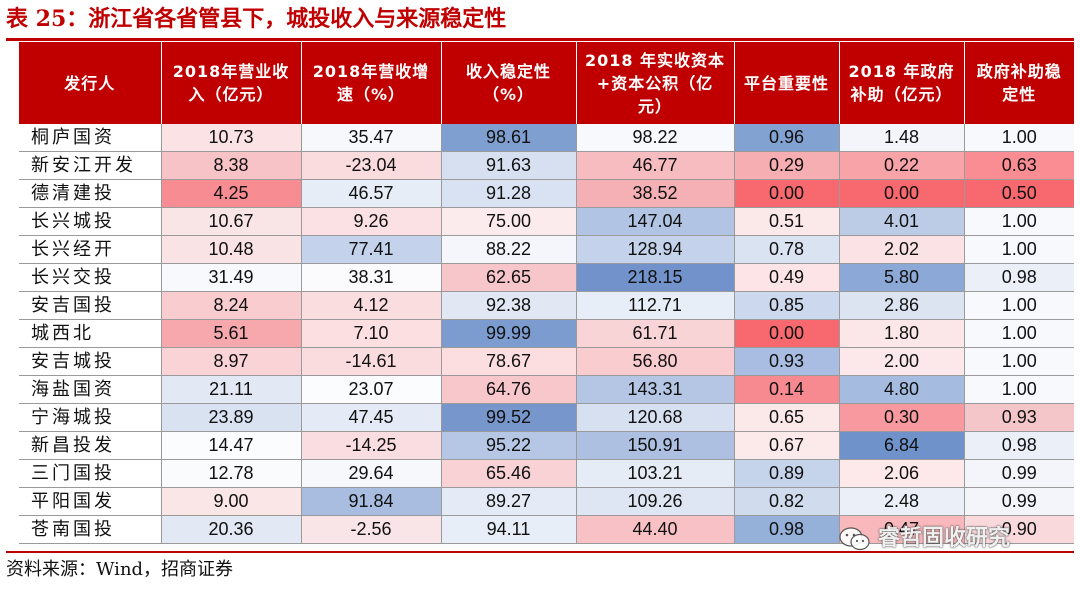  What do you see at coordinates (231, 277) in the screenshot?
I see `cell-revenue: 31.49` at bounding box center [231, 277].